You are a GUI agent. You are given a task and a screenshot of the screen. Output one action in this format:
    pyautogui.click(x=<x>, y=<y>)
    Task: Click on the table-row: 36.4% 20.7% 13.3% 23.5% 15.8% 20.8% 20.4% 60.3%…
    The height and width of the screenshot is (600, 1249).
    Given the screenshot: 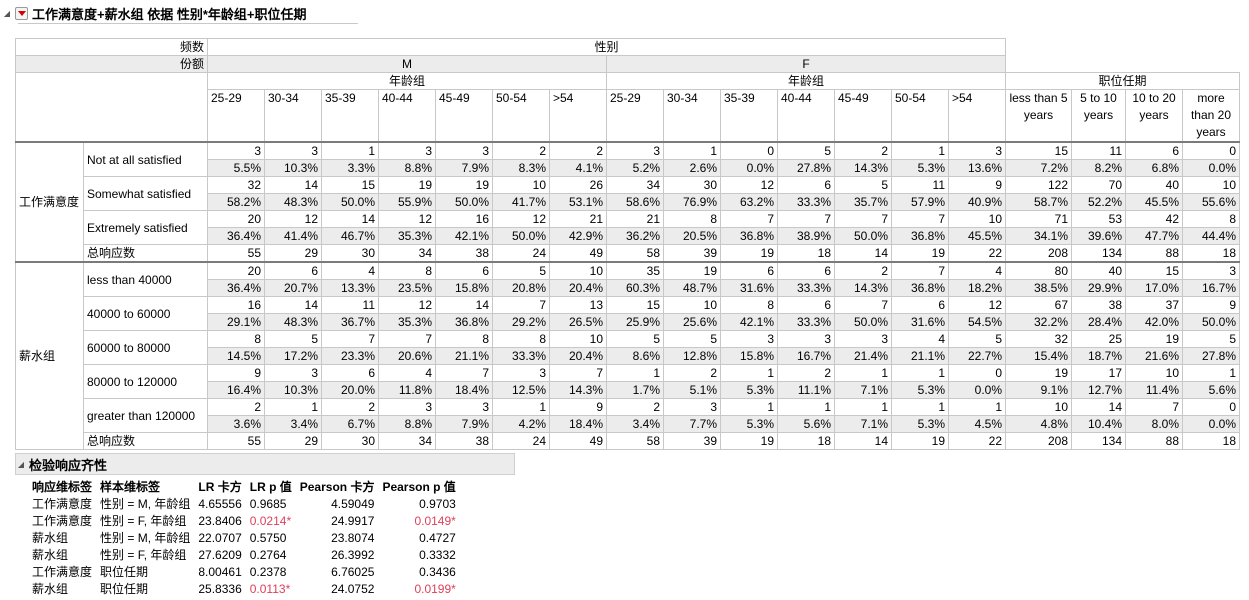 What is the action you would take?
    pyautogui.click(x=628, y=288)
    